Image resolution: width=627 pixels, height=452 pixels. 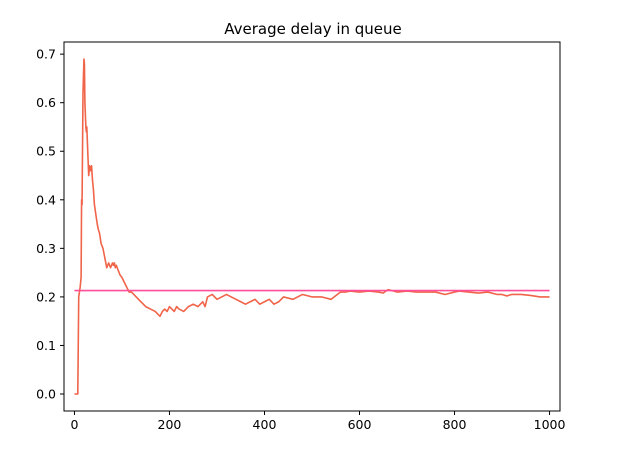 I want to click on y-tick-label: 0.2, so click(x=46, y=296).